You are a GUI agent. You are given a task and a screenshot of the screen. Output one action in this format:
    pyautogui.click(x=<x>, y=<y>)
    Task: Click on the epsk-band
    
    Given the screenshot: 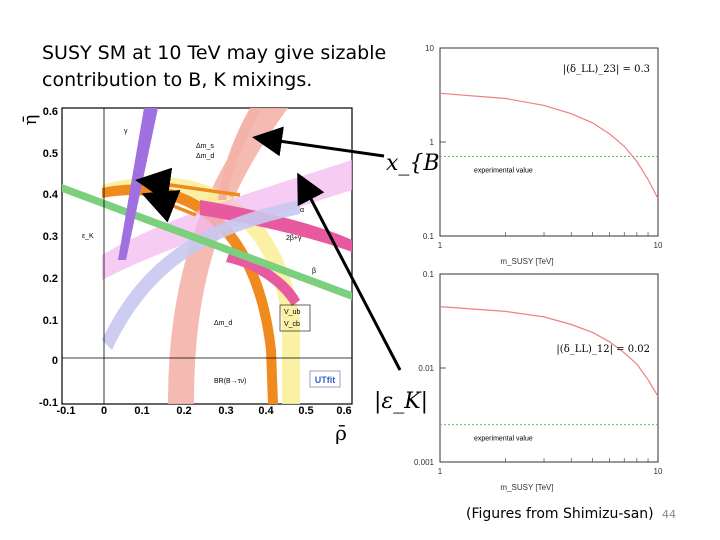 What is the action you would take?
    pyautogui.click(x=201, y=275)
    